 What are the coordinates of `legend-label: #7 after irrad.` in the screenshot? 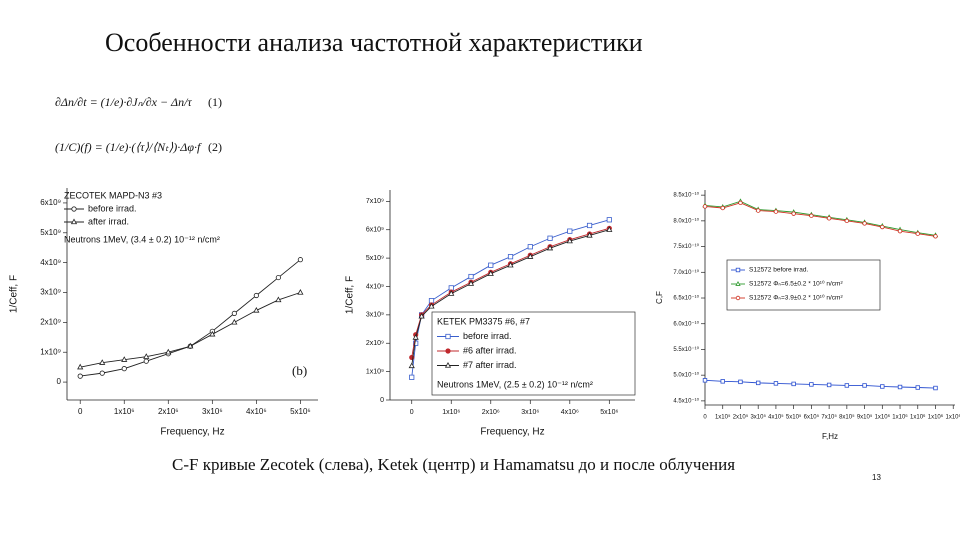 It's located at (490, 365).